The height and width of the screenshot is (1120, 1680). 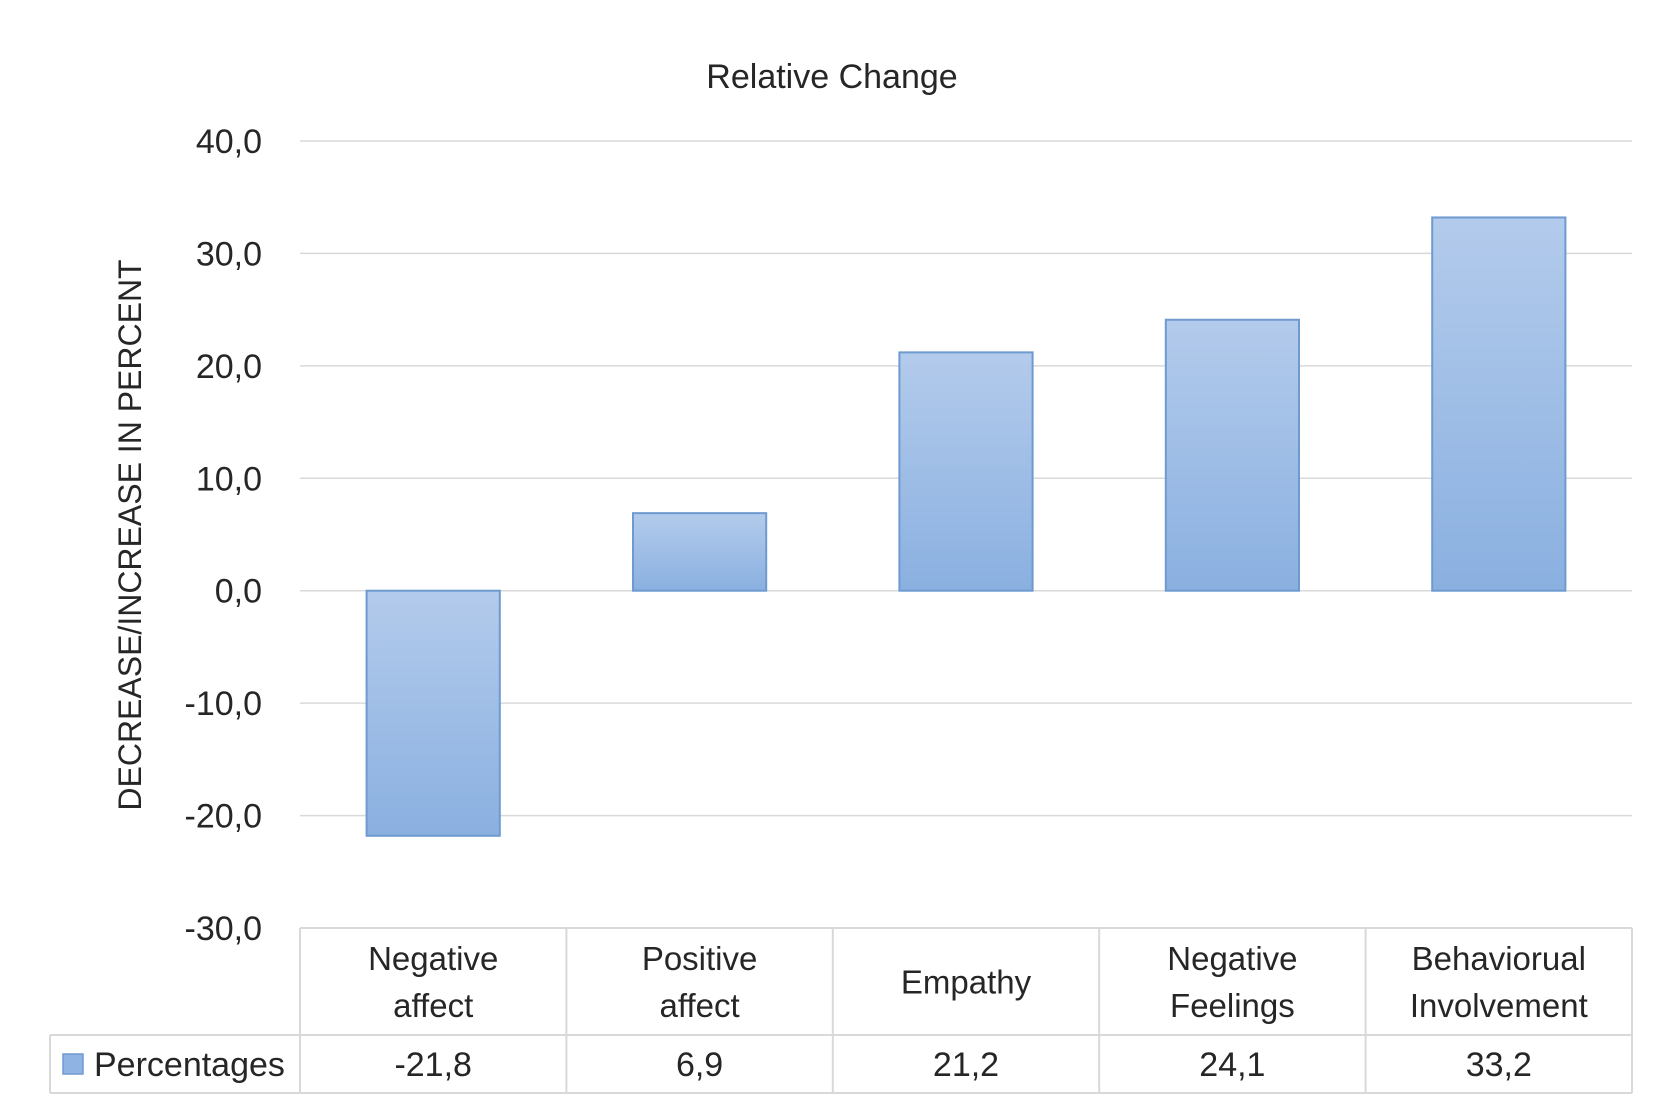 I want to click on y-tick-label: 30,0, so click(x=229, y=254).